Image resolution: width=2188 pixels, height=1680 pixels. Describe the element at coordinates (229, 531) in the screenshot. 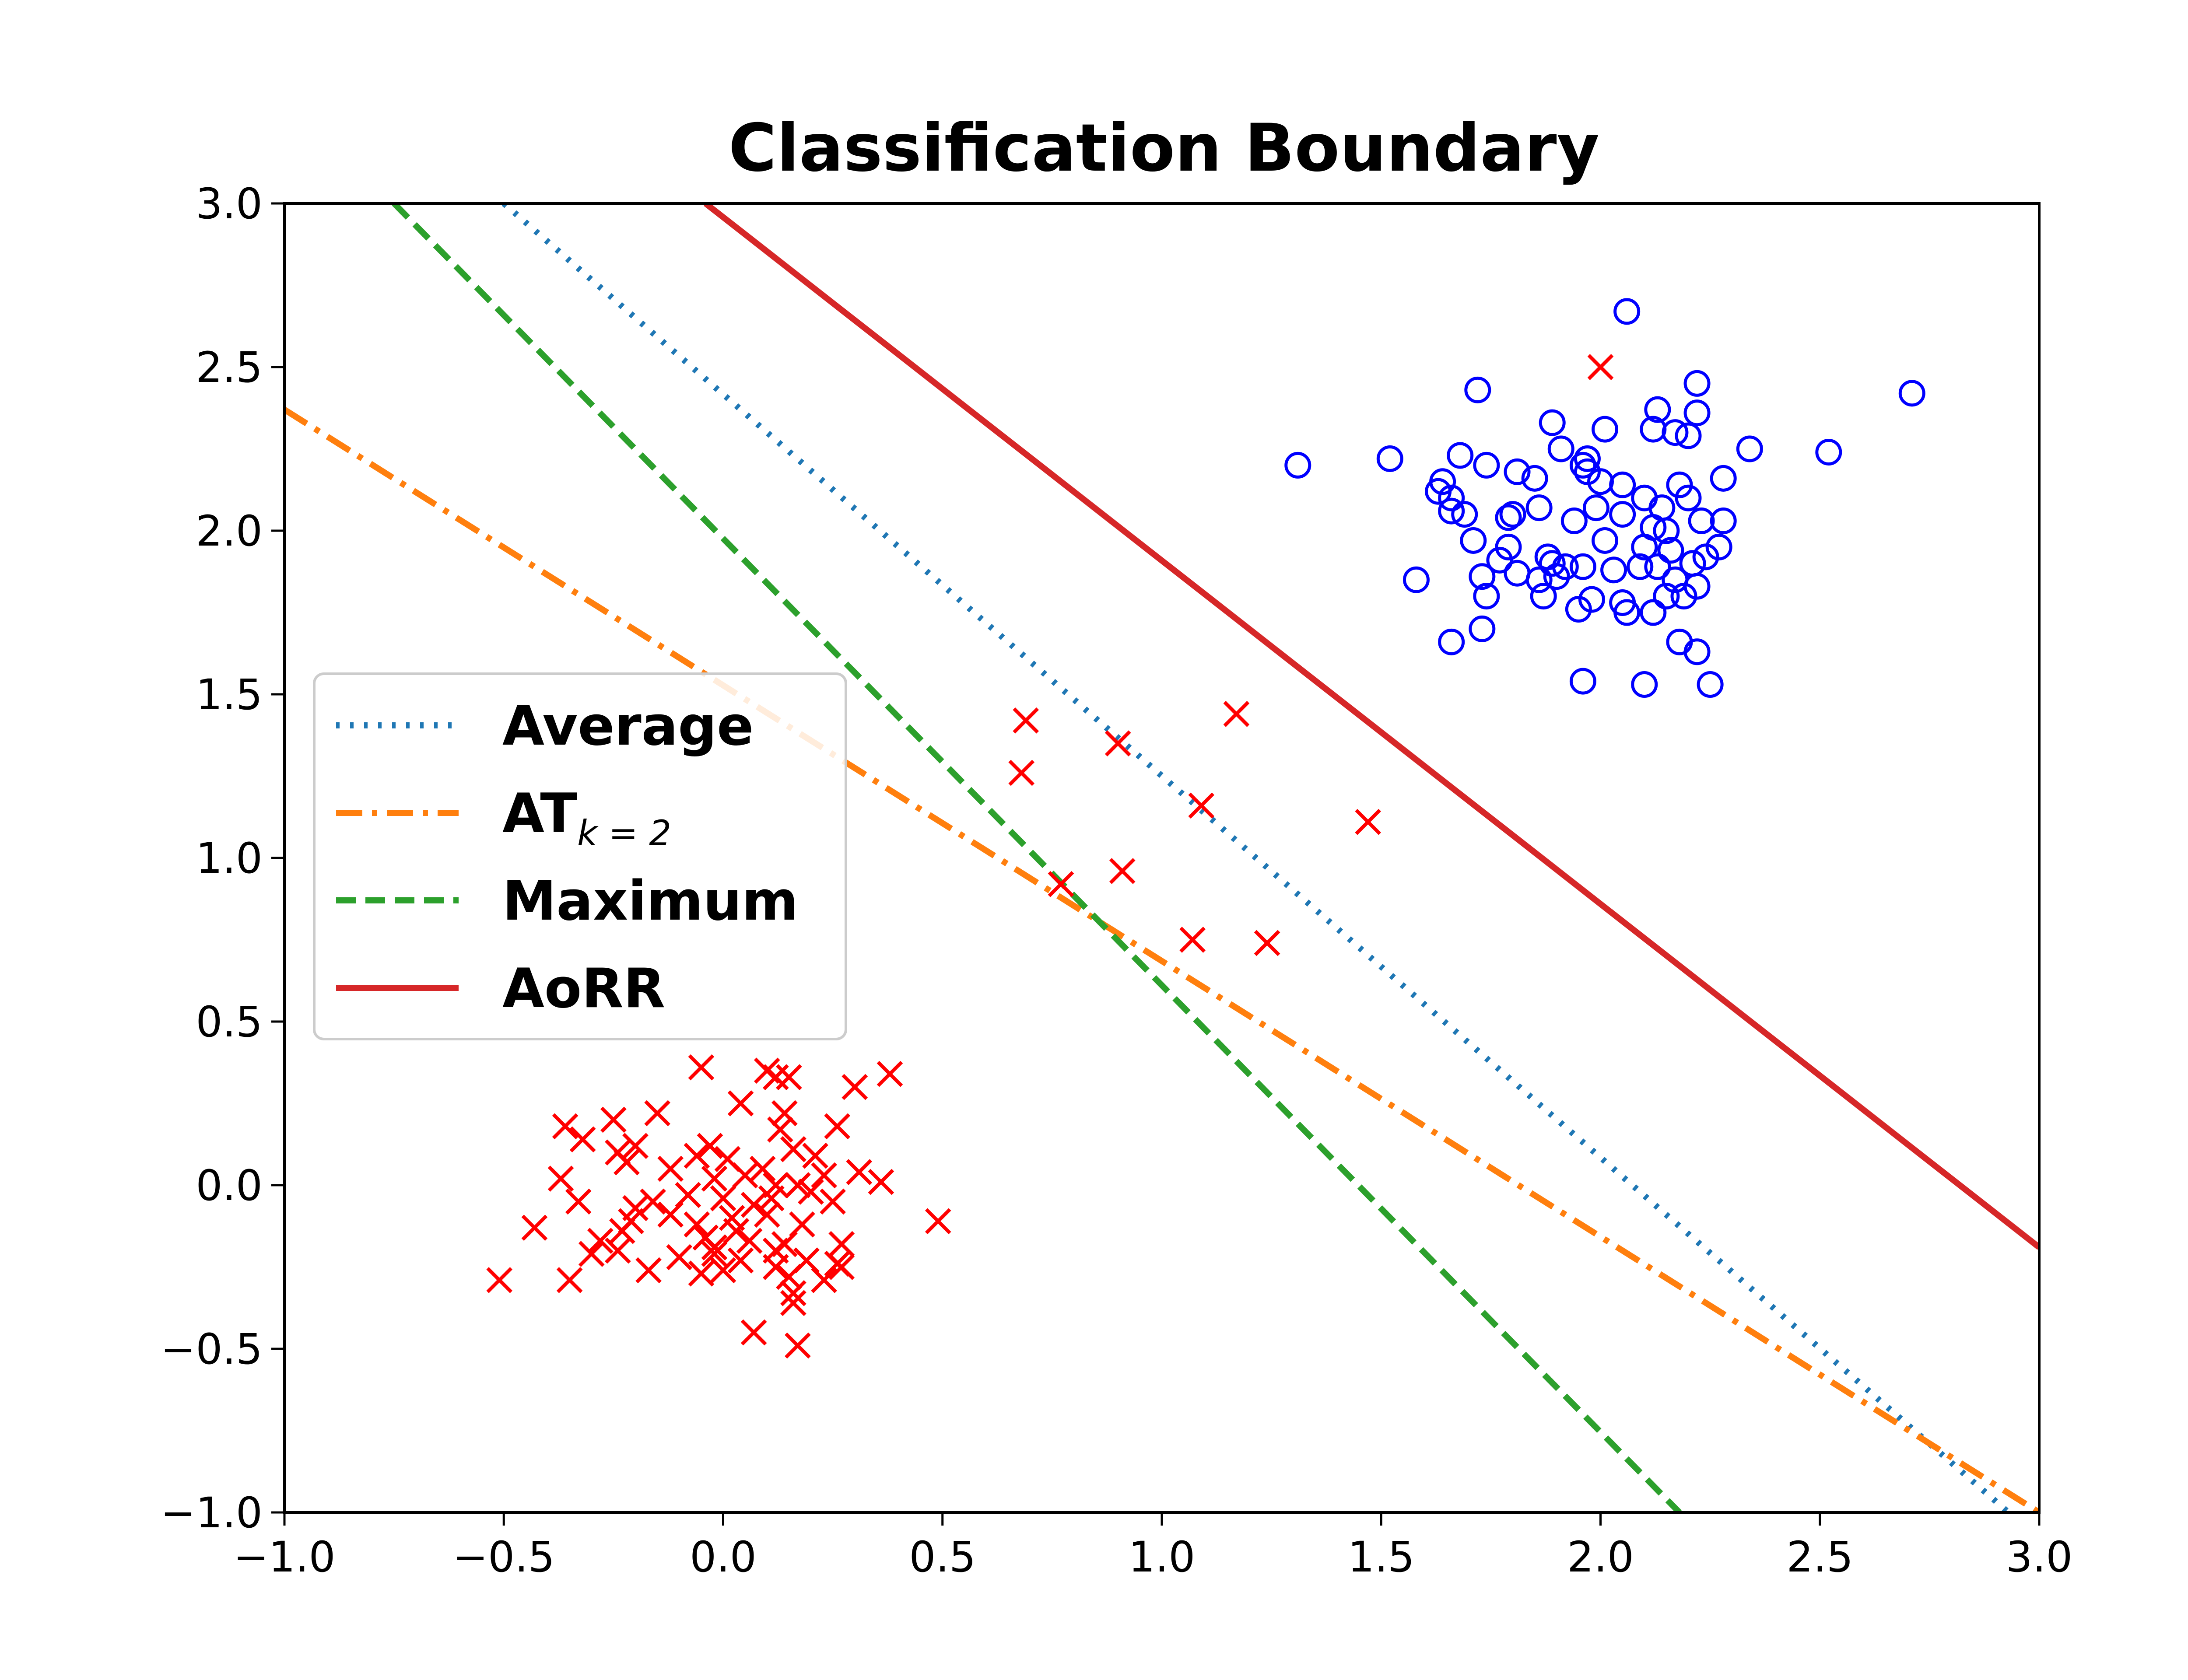

I see `y-tick-label: 2.0` at that location.